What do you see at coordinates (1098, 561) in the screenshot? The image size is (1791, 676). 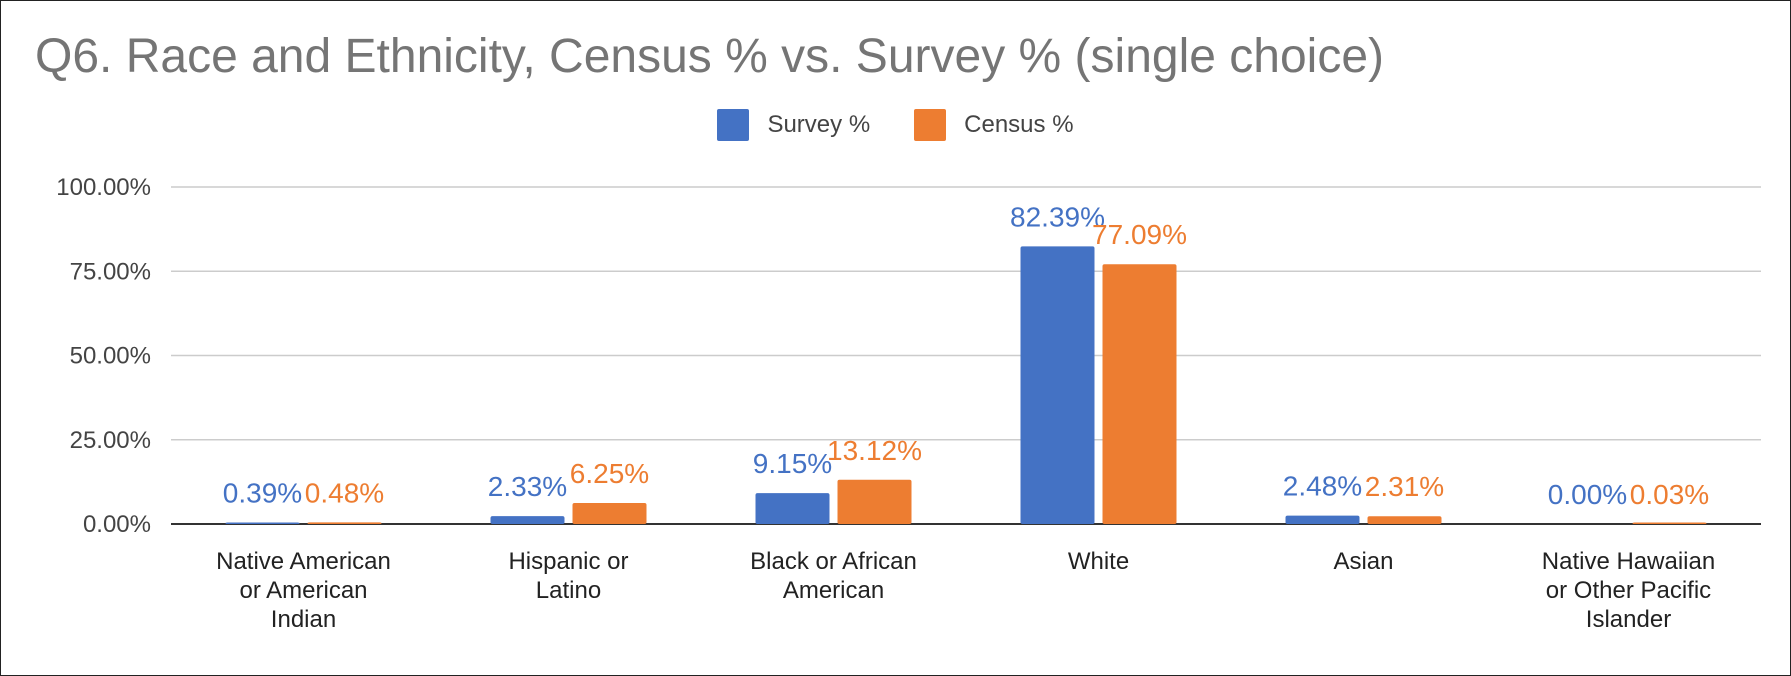 I see `x-category-label: White` at bounding box center [1098, 561].